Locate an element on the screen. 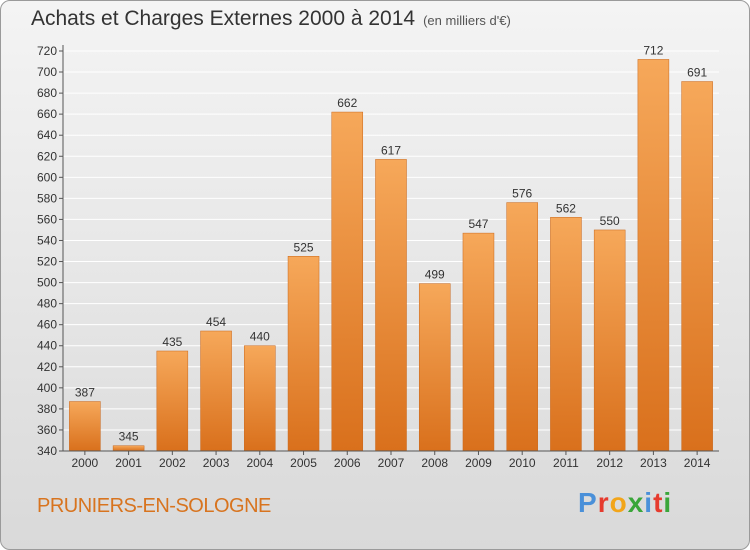 The height and width of the screenshot is (550, 750). data-label: 662 is located at coordinates (347, 103).